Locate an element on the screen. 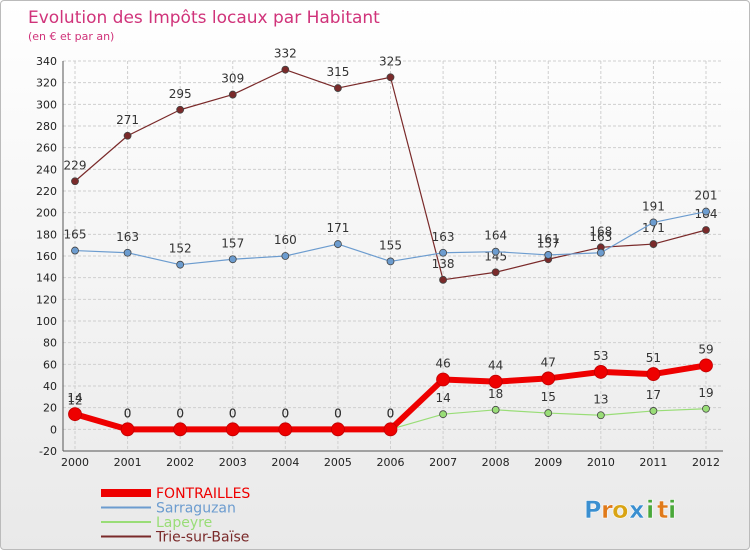  data-label: 17 is located at coordinates (653, 395).